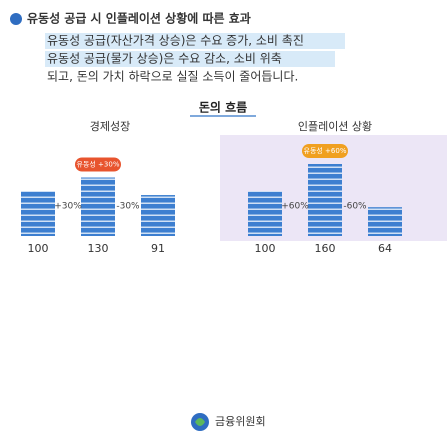 The width and height of the screenshot is (447, 447). What do you see at coordinates (175, 41) in the screenshot?
I see `header-line: 유동성 공급(자산가격 상승)은 수요 증가, 소비 촉진` at bounding box center [175, 41].